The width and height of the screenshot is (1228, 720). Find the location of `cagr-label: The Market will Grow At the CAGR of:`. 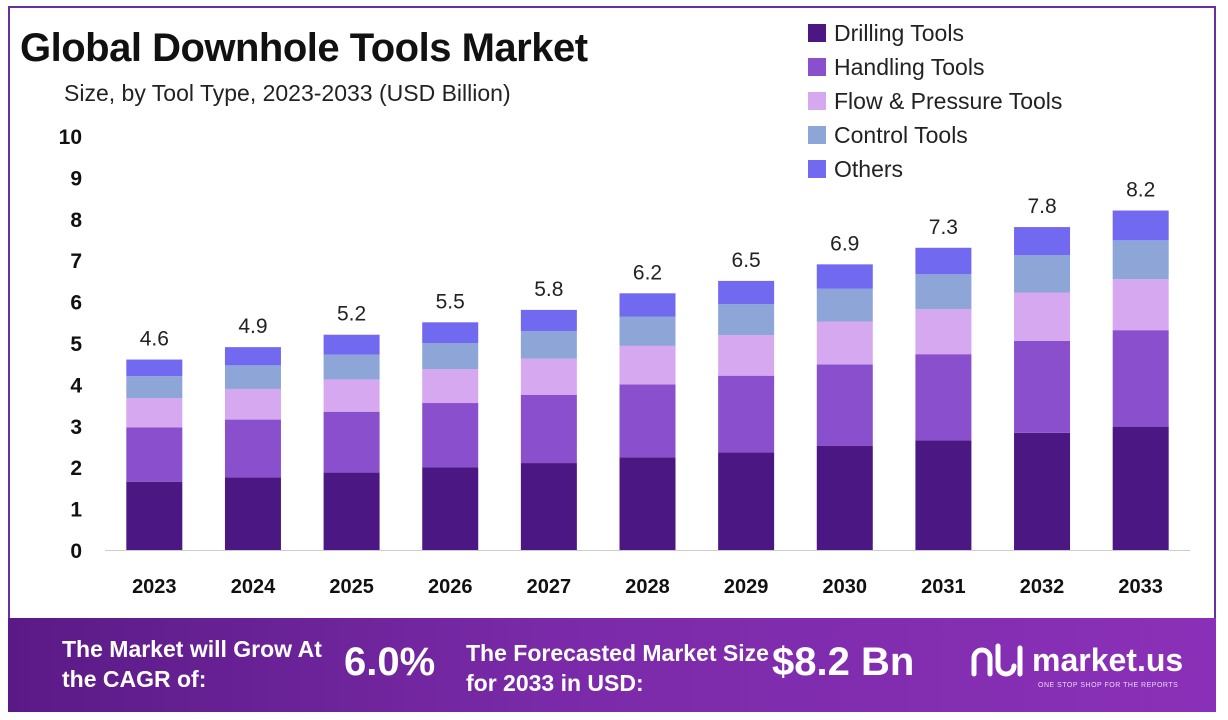

cagr-label: The Market will Grow At the CAGR of: is located at coordinates (192, 664).